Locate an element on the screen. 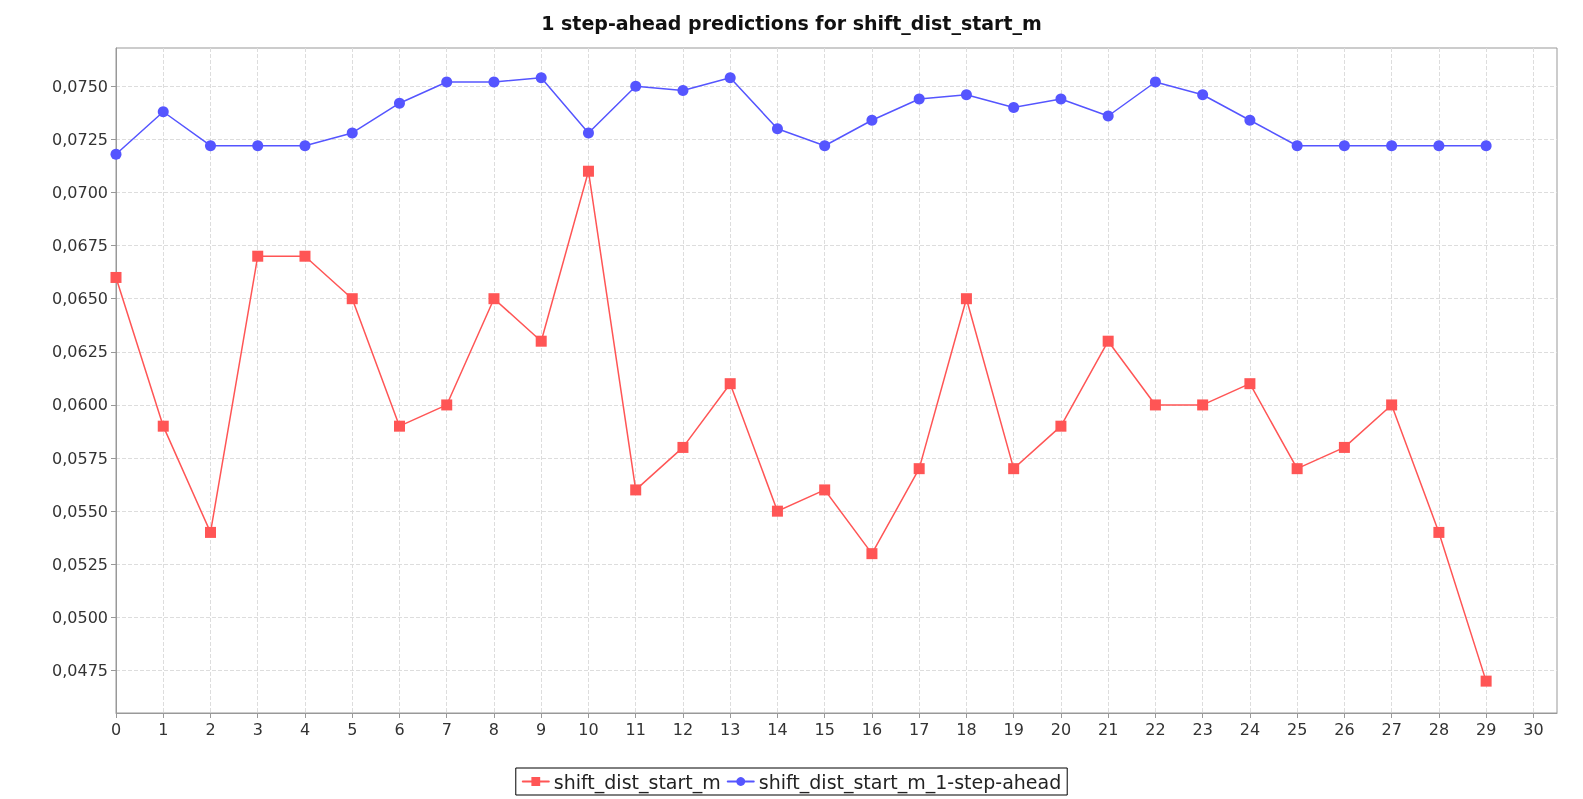 This screenshot has width=1583, height=799. x-tick-label: 23 is located at coordinates (1202, 729).